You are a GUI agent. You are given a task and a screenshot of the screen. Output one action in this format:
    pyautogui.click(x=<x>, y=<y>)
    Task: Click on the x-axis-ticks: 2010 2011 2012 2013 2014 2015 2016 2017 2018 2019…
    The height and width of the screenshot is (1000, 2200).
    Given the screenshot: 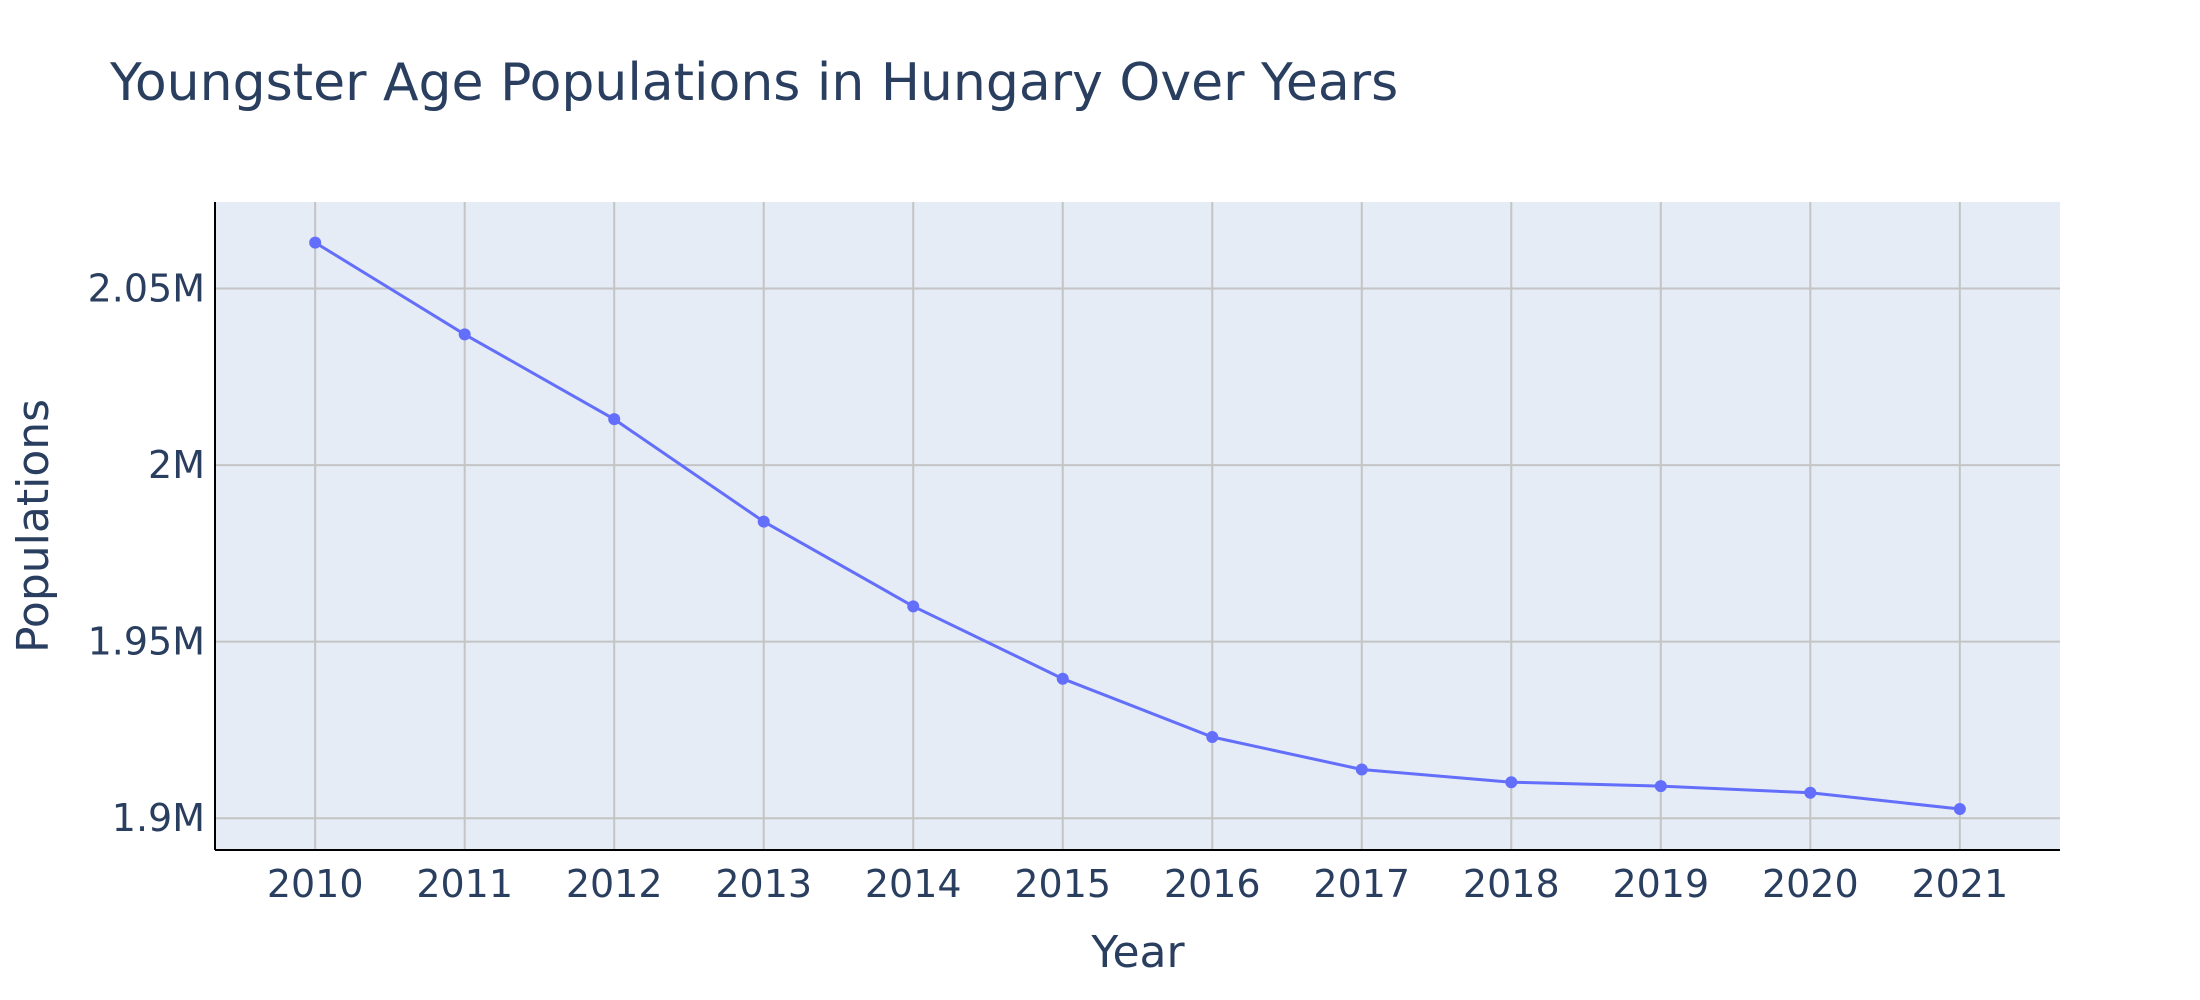 What is the action you would take?
    pyautogui.click(x=1137, y=884)
    